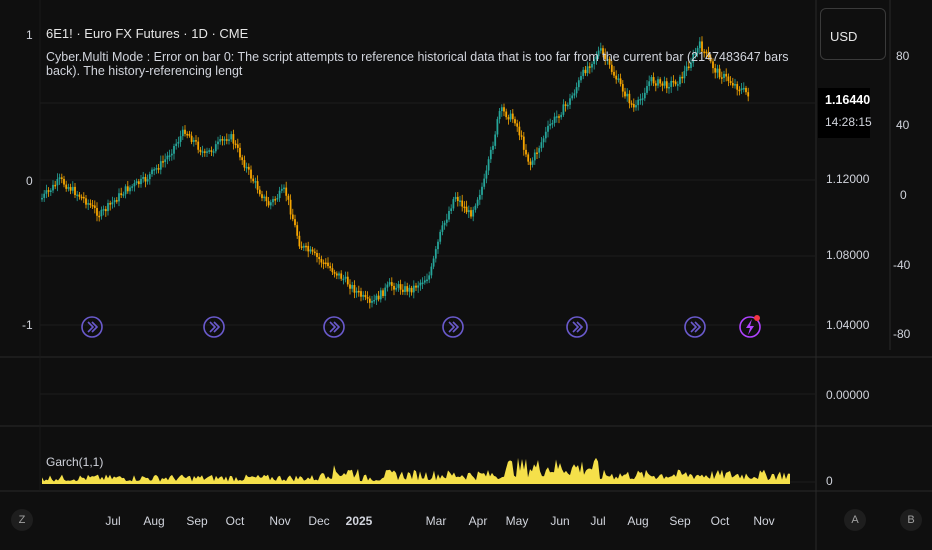 This screenshot has width=932, height=550. Describe the element at coordinates (75, 462) in the screenshot. I see `garch-label: Garch(1,1)` at that location.